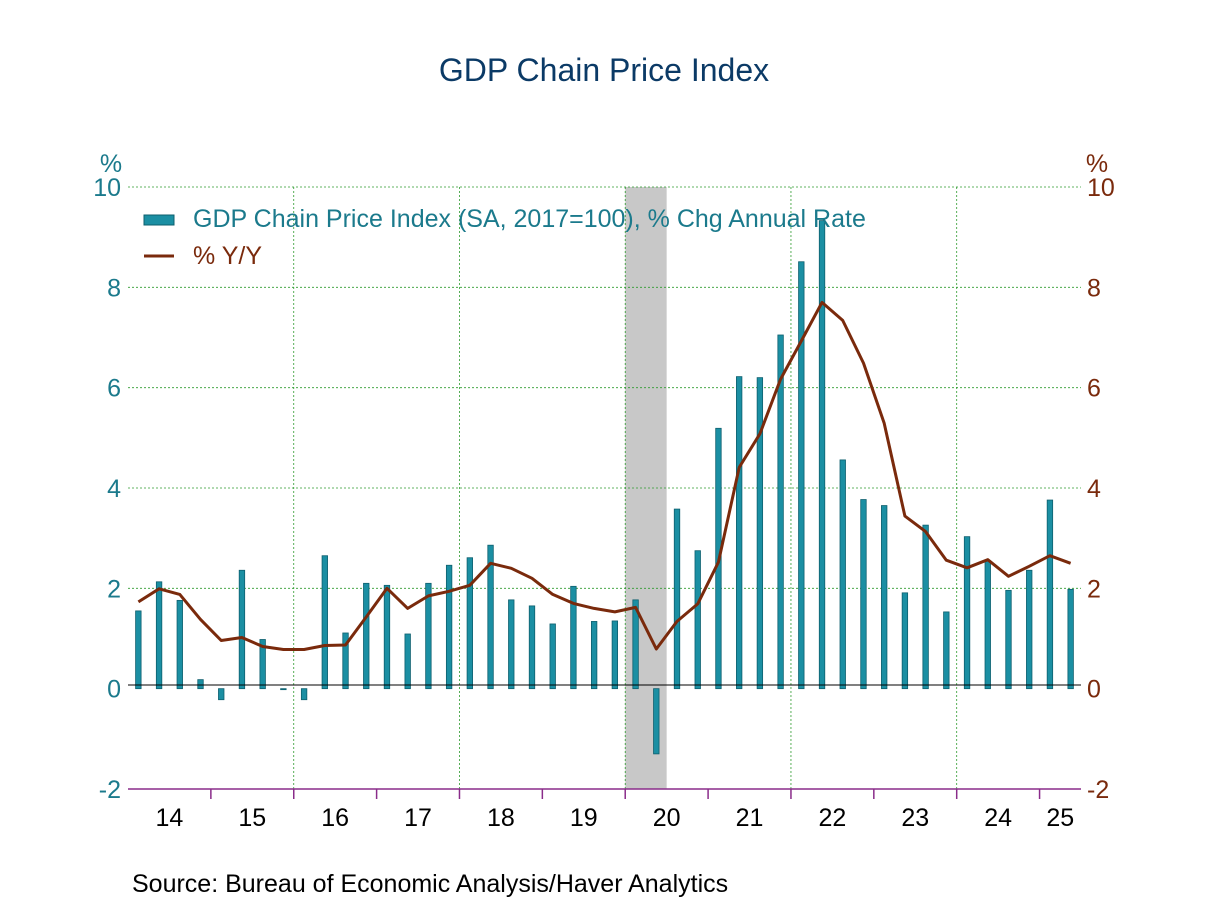 The height and width of the screenshot is (906, 1208). What do you see at coordinates (1060, 818) in the screenshot?
I see `x-tick-label: 25` at bounding box center [1060, 818].